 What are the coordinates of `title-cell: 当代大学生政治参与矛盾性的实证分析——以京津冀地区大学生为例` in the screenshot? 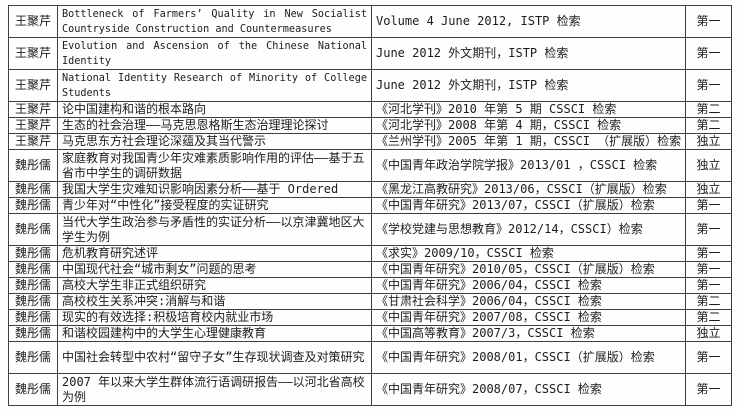 It's located at (214, 229).